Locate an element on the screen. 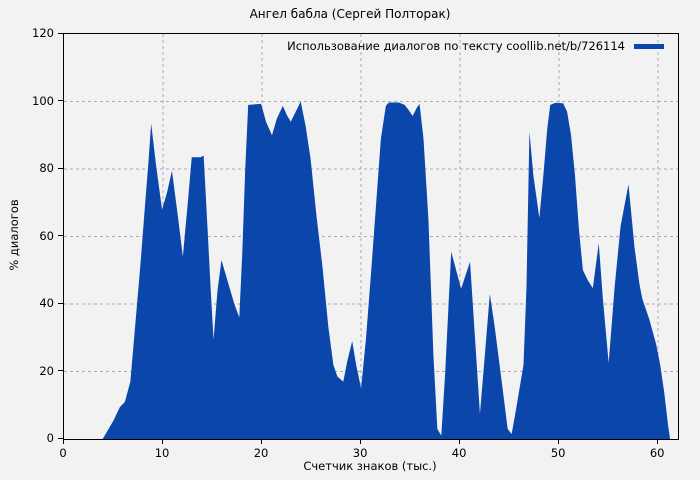 The width and height of the screenshot is (700, 480). x-tick-label: 50 is located at coordinates (558, 453).